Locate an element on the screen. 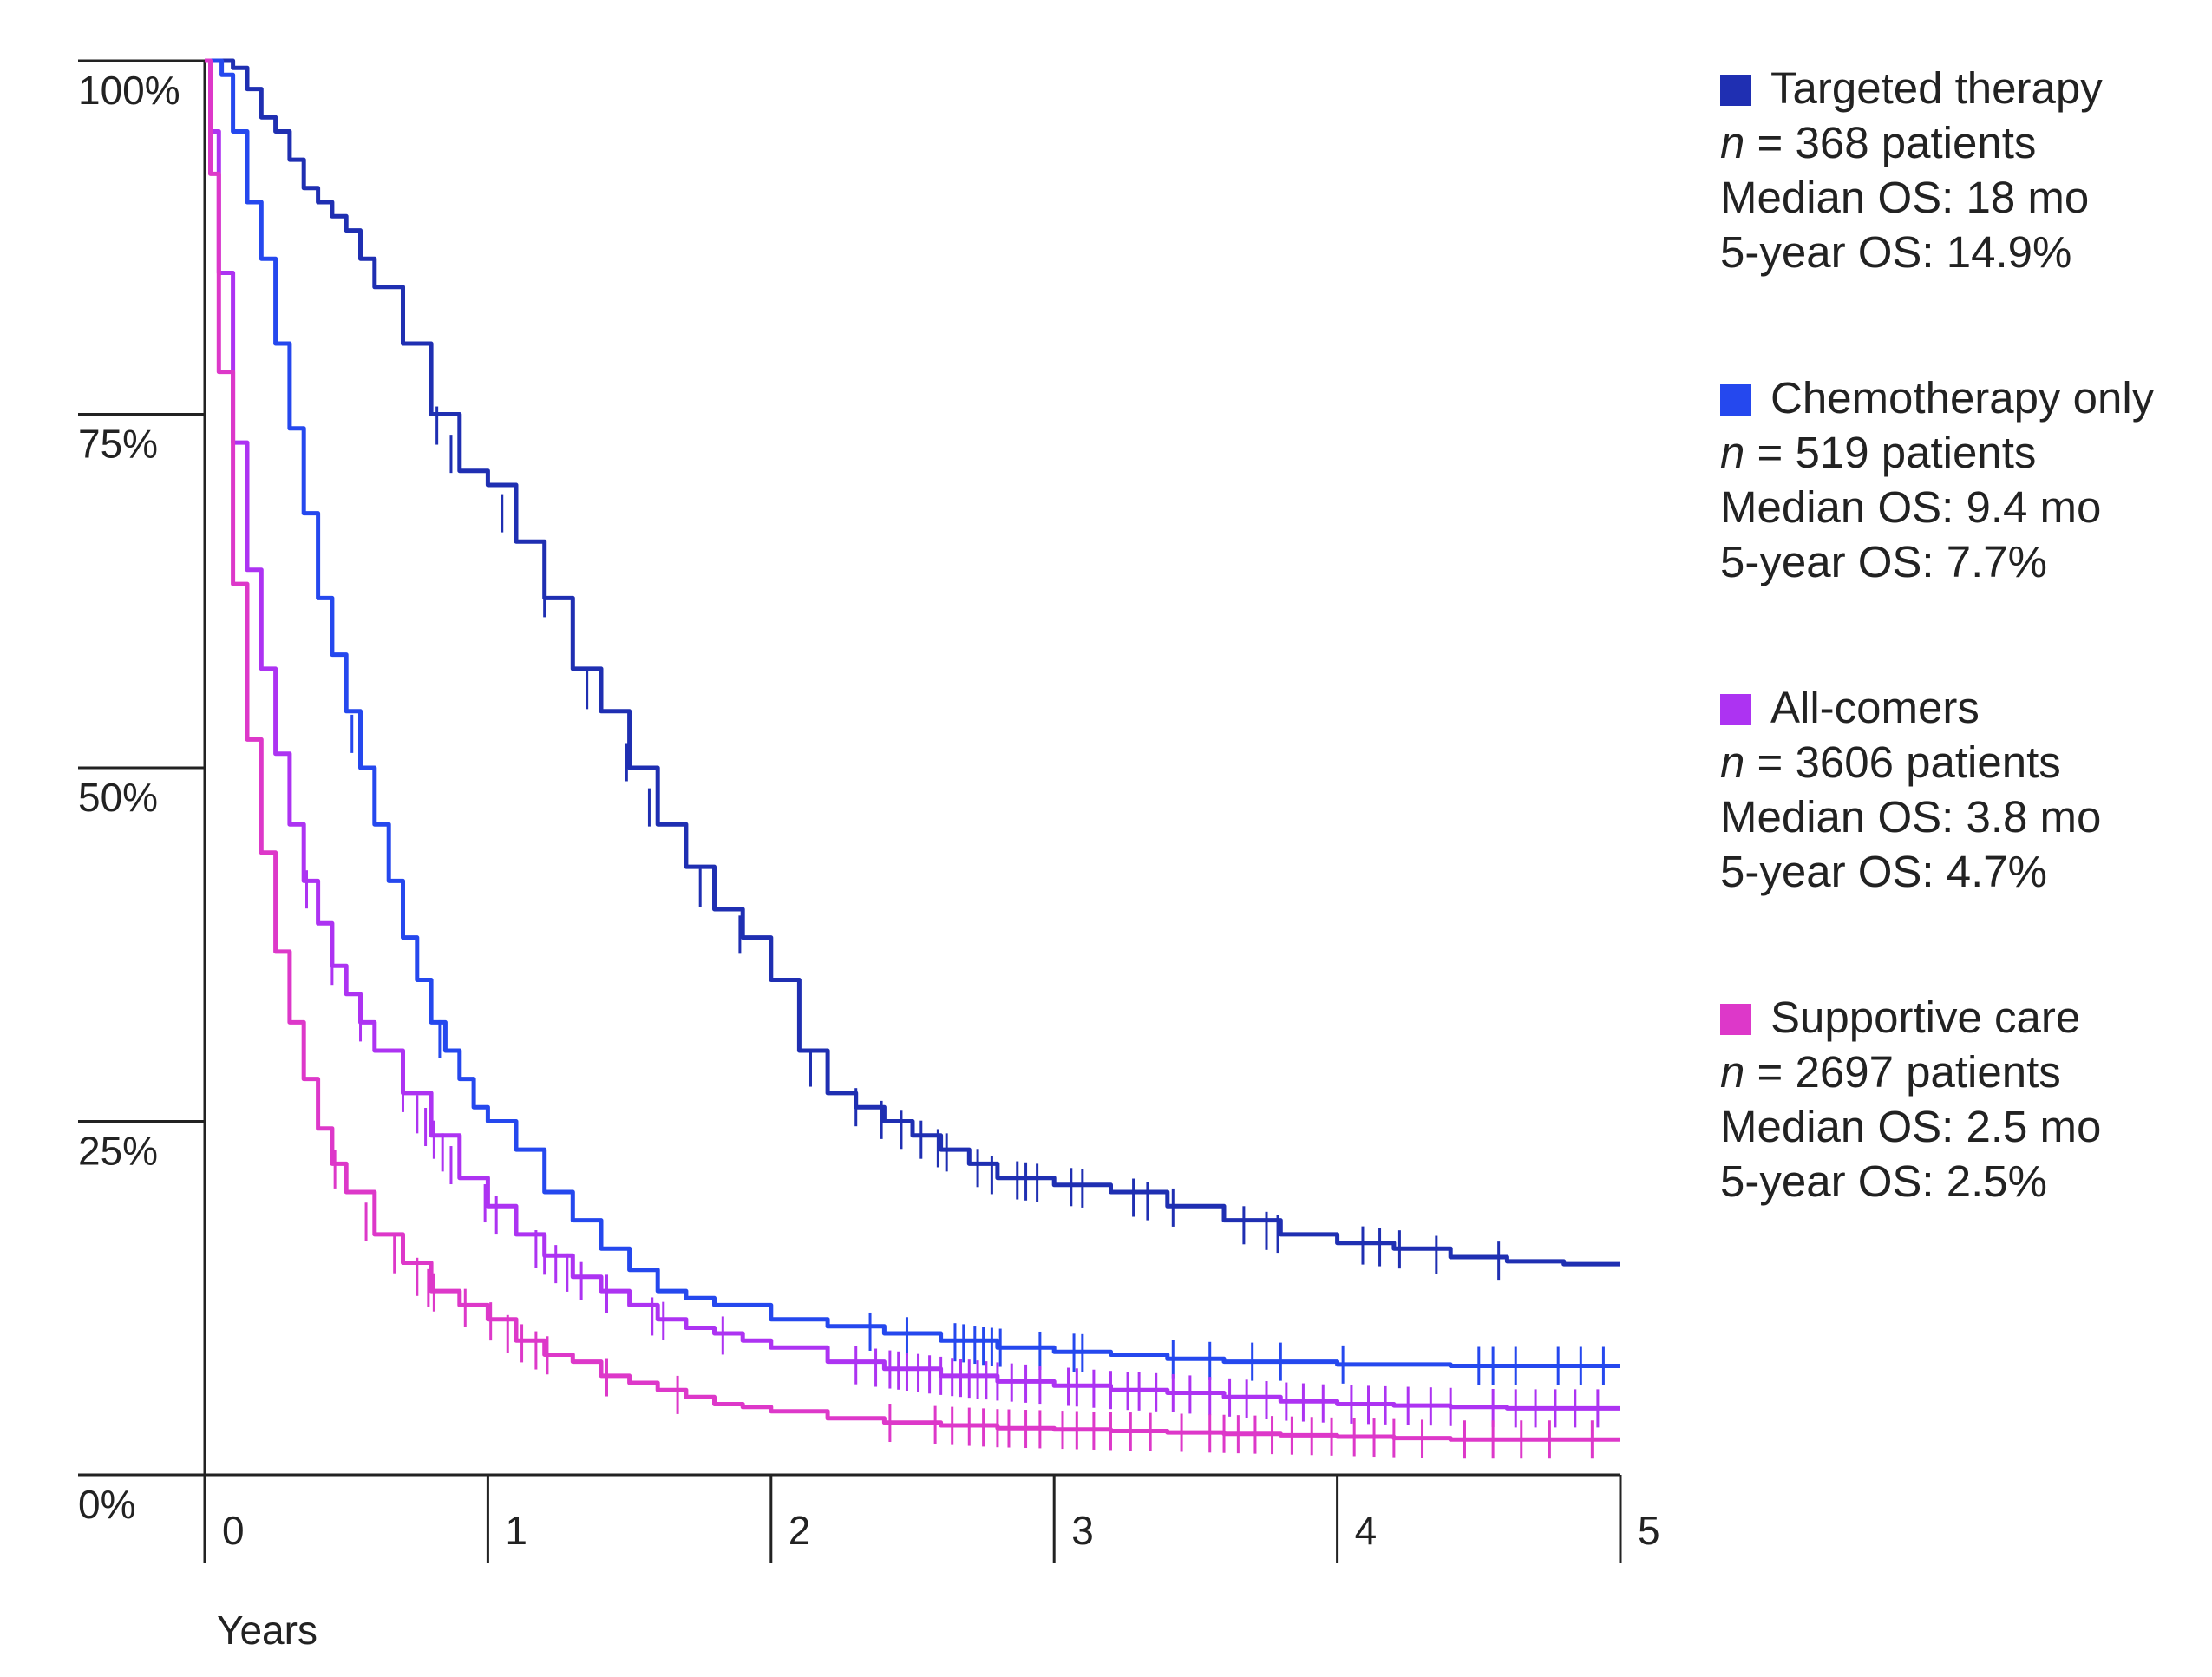 This screenshot has width=2212, height=1677. x-tick-label: 3 is located at coordinates (1083, 1530).